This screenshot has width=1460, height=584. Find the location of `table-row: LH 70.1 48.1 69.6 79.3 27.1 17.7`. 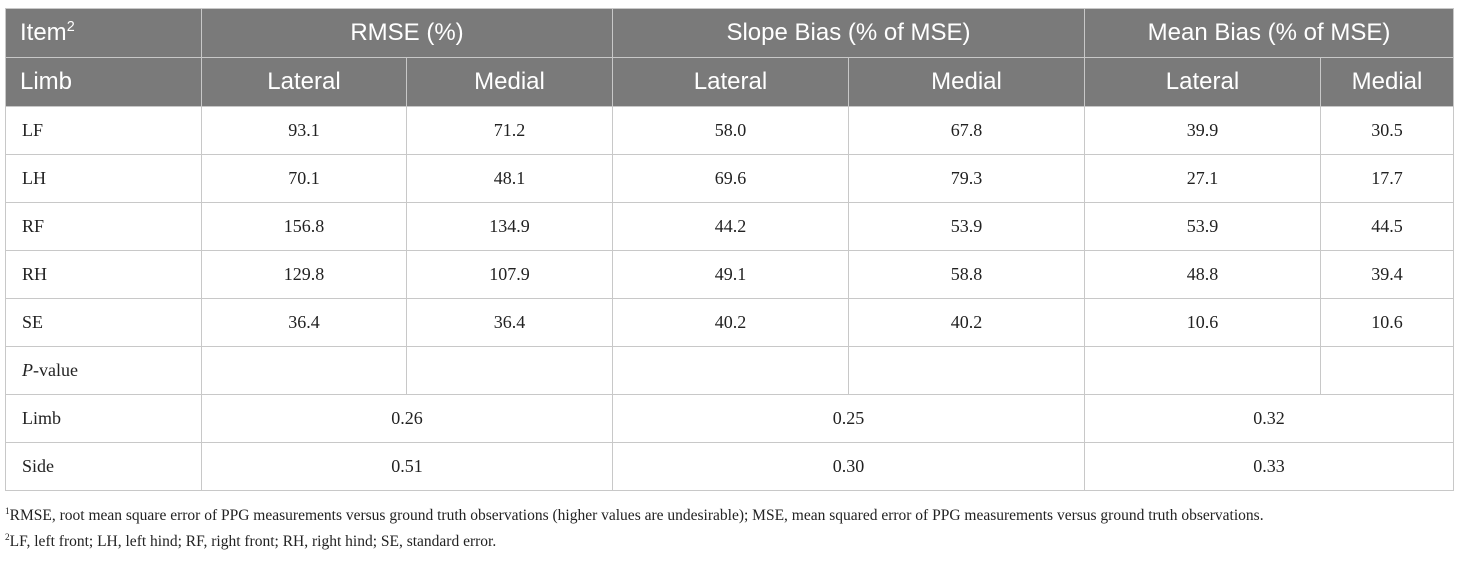

table-row: LH 70.1 48.1 69.6 79.3 27.1 17.7 is located at coordinates (729, 178).